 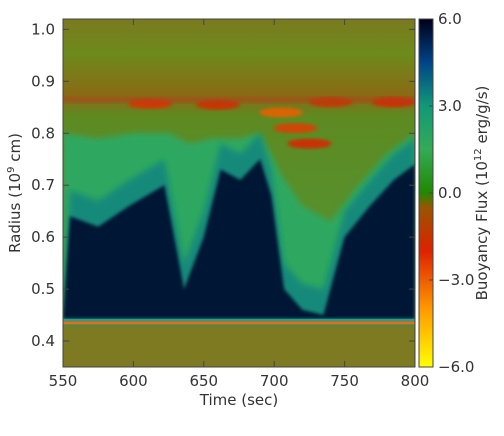 I want to click on colorbar-tick-label: 6.0, so click(x=450, y=19).